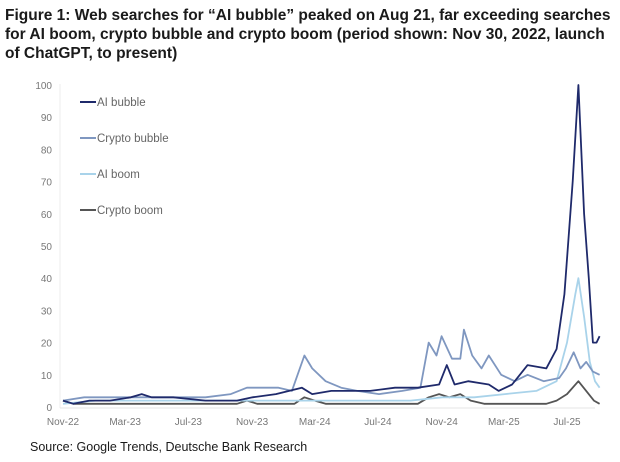 The image size is (620, 462). I want to click on y-tick-label: 40, so click(47, 279).